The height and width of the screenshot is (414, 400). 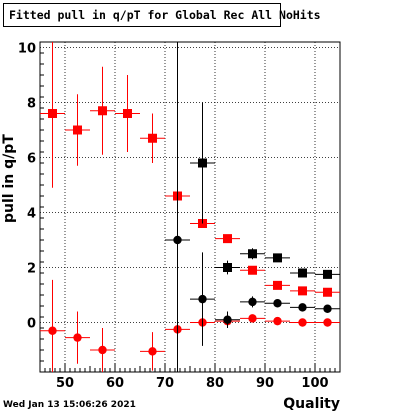 What do you see at coordinates (27, 49) in the screenshot?
I see `y-tick-label: 10` at bounding box center [27, 49].